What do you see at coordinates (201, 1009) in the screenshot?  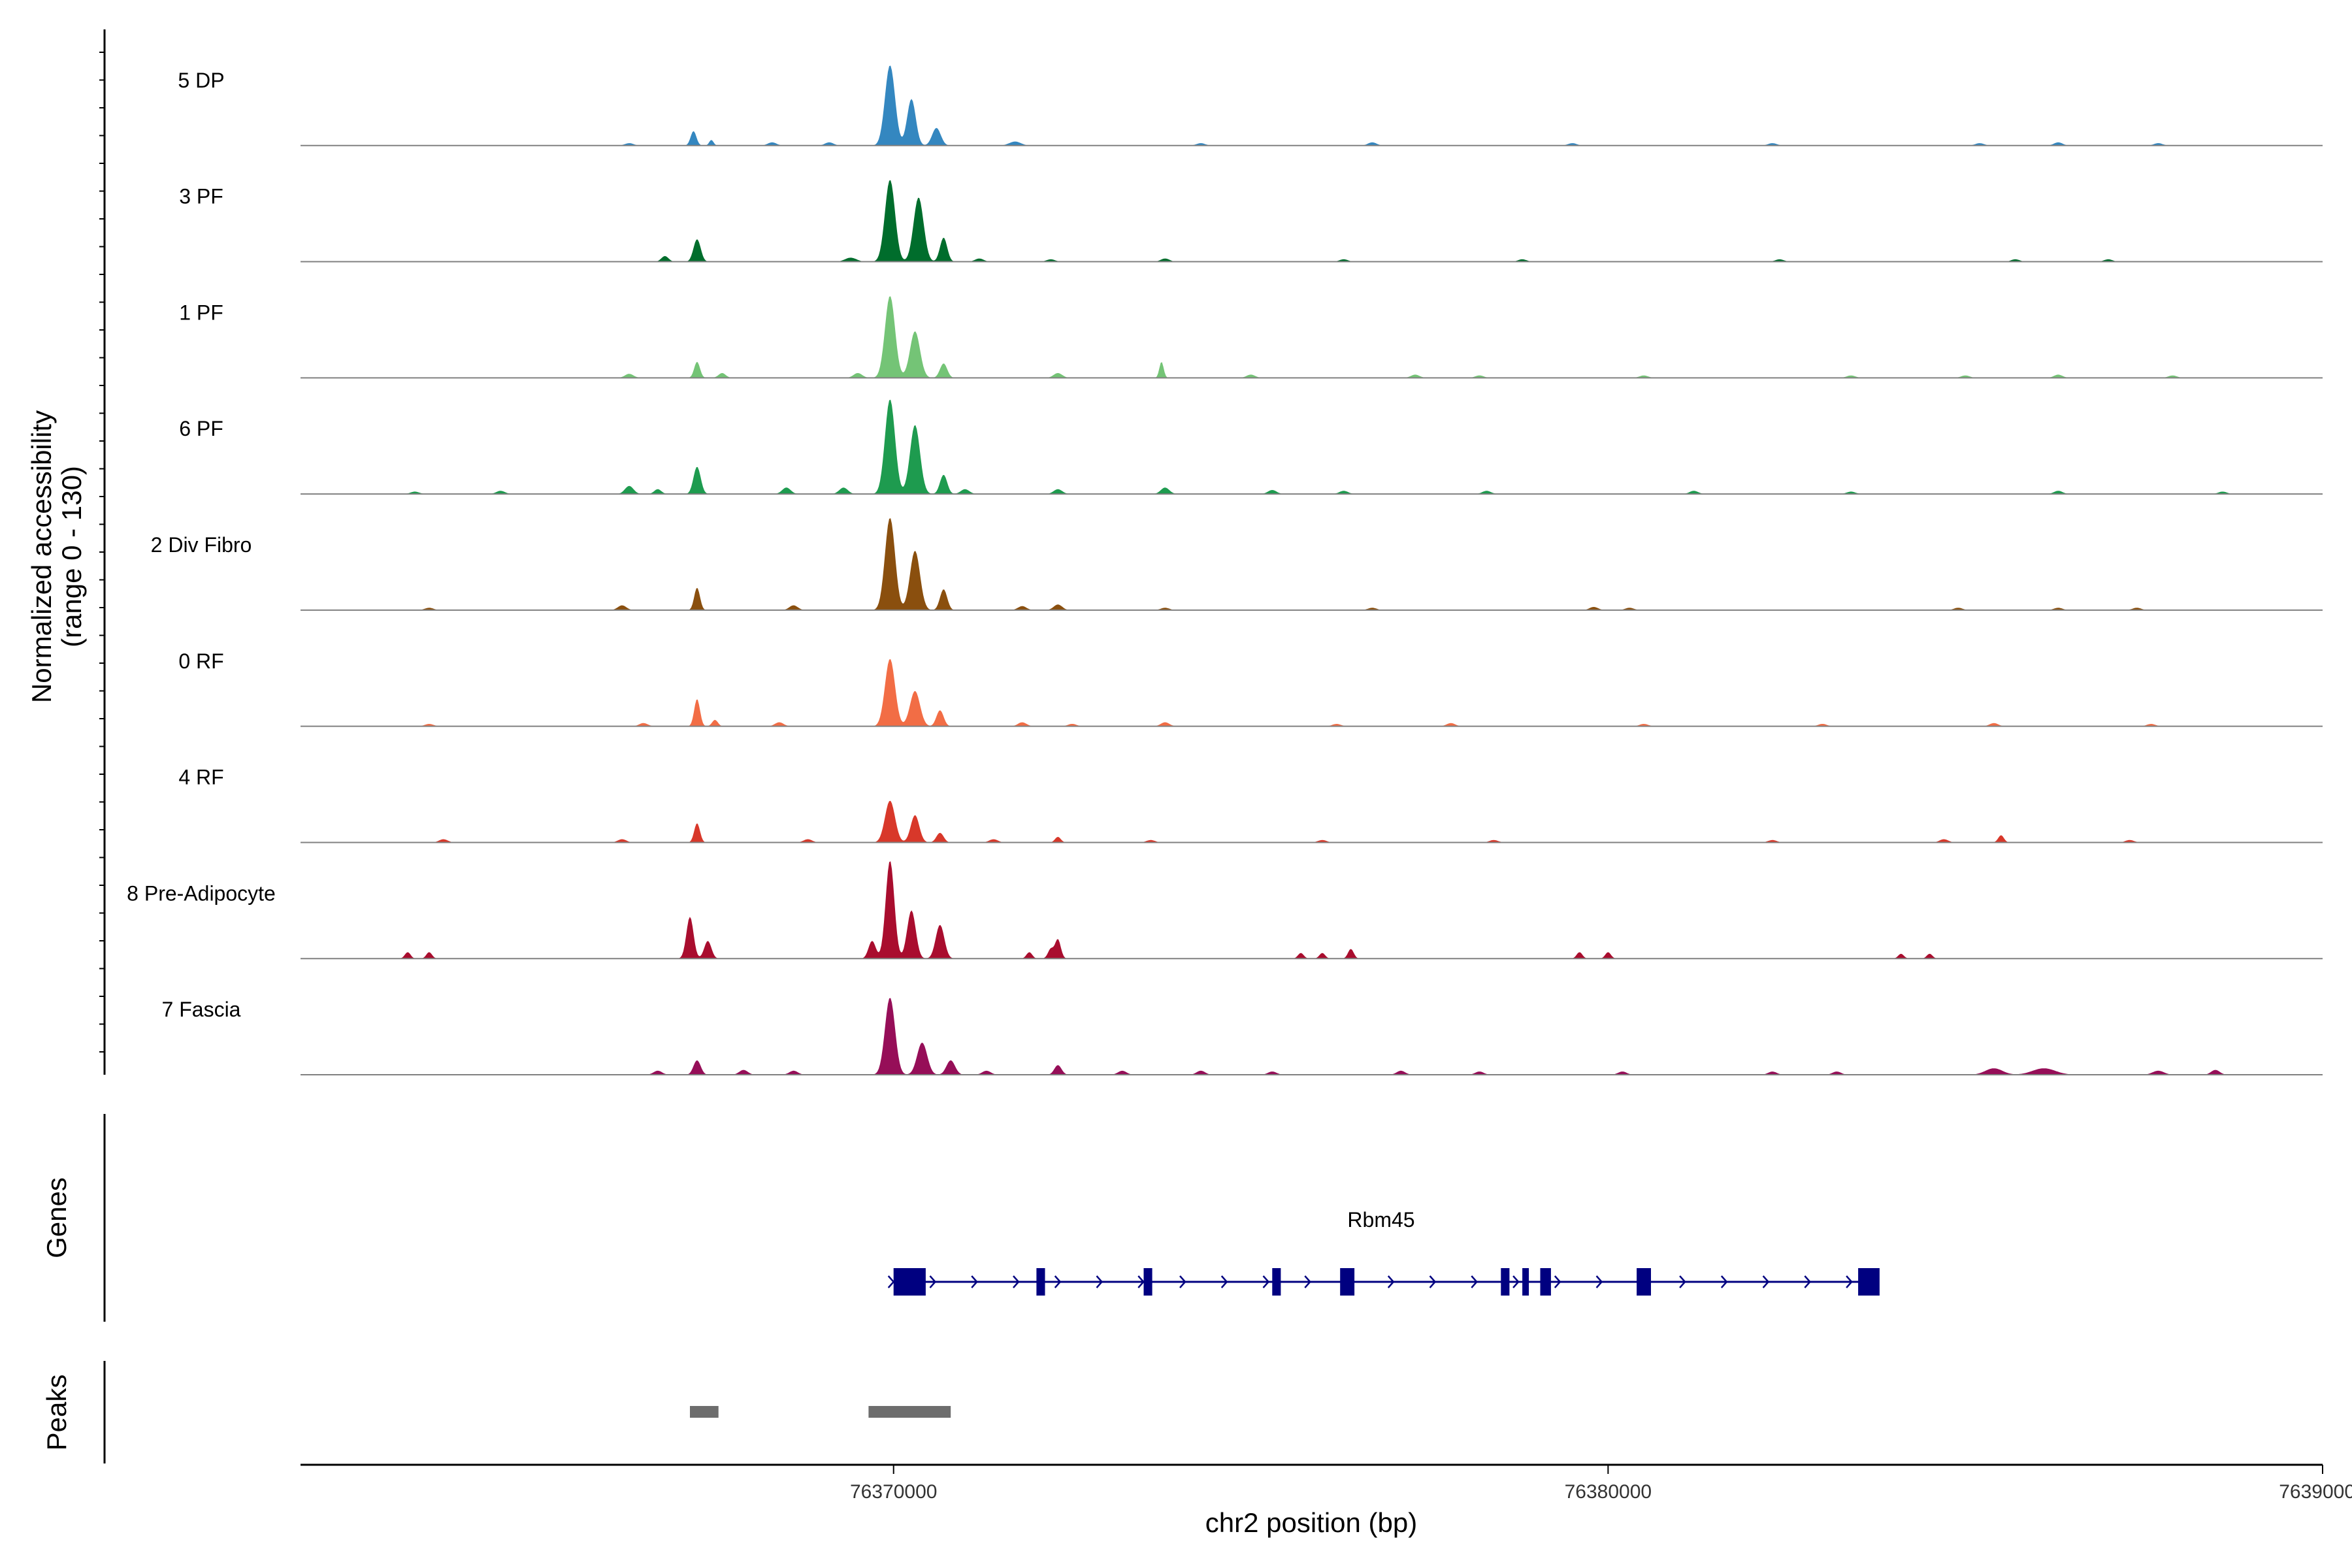 I see `track-label-7-fascia: 7 Fascia` at bounding box center [201, 1009].